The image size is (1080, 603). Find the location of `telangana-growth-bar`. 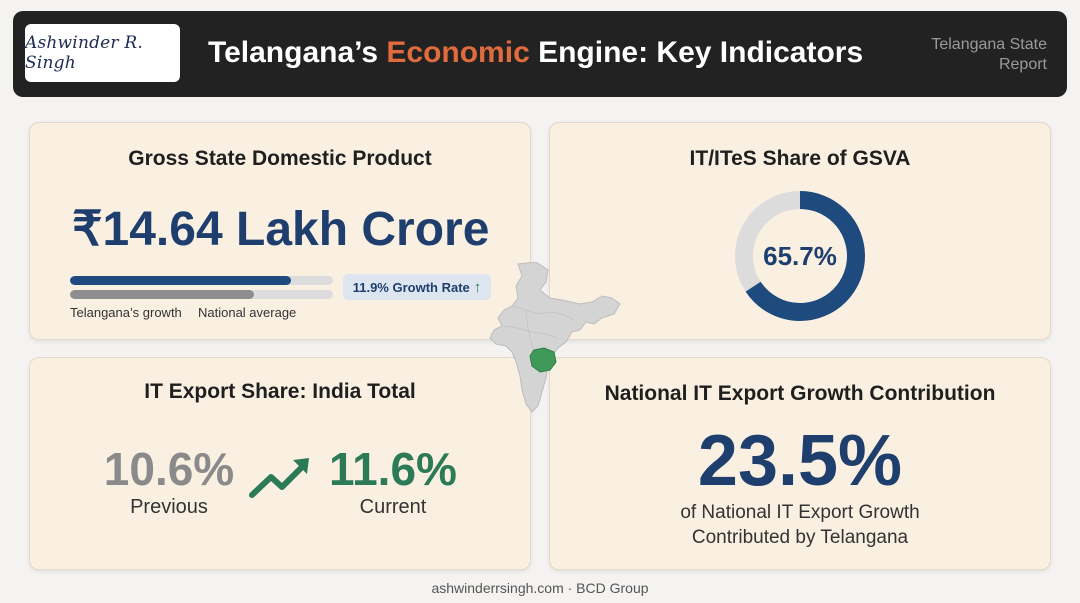

telangana-growth-bar is located at coordinates (201, 280).